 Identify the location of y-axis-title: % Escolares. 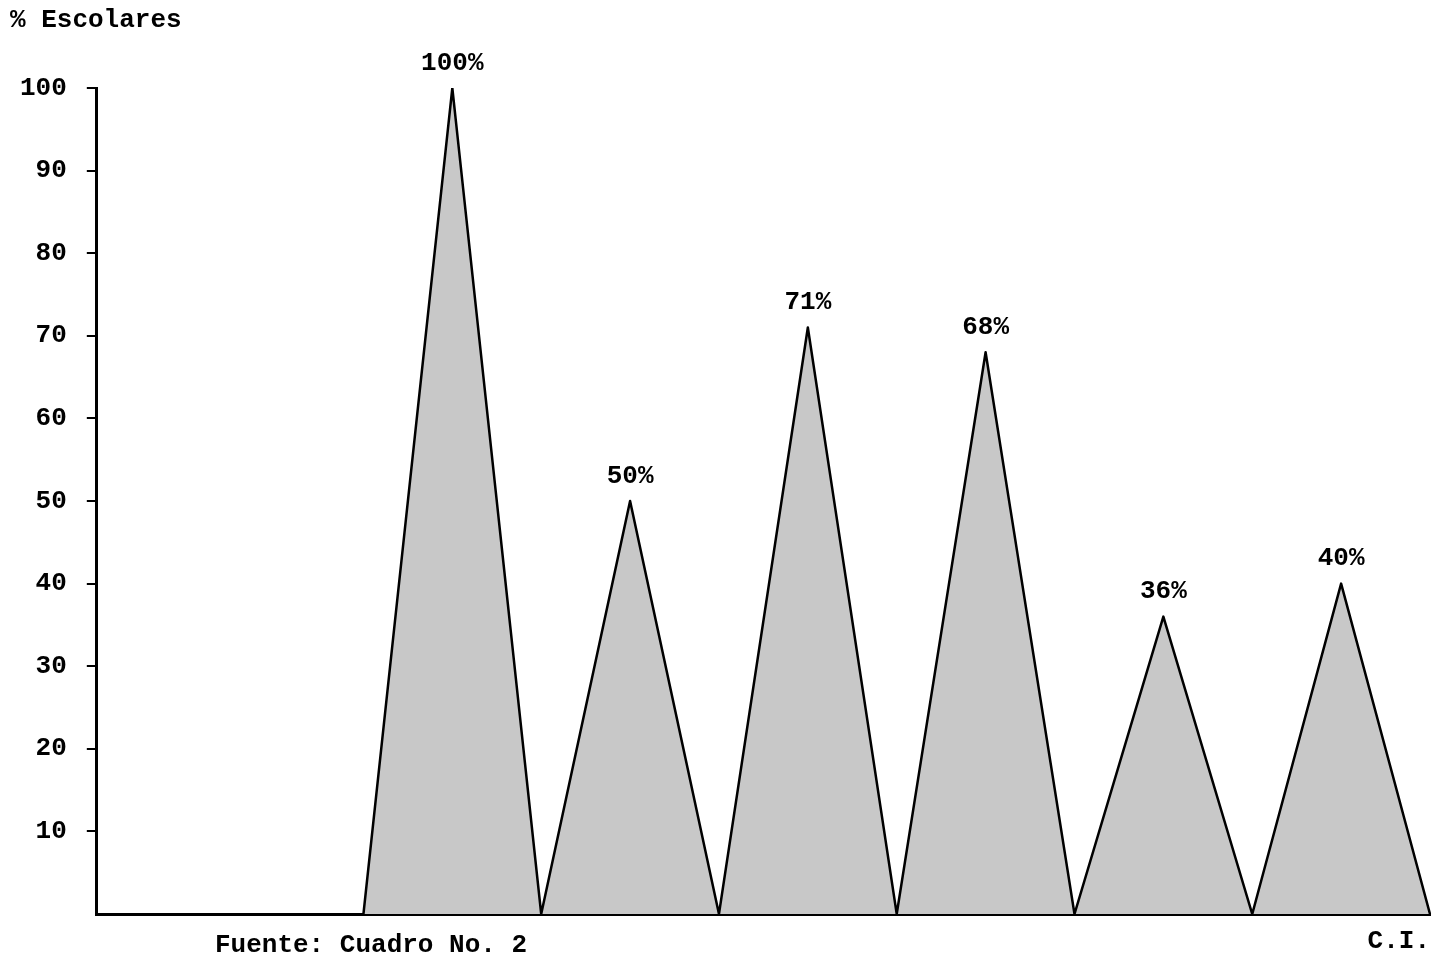
(96, 19).